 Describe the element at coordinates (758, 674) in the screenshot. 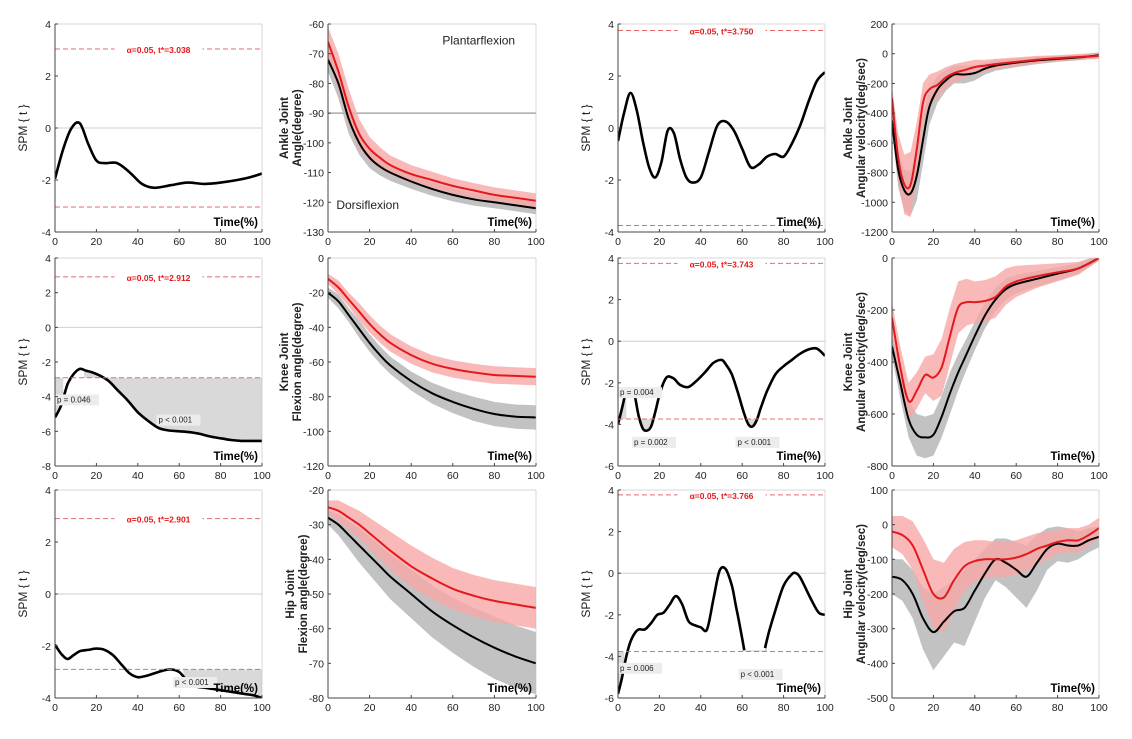

I see `p-value-label: p < 0.001` at that location.